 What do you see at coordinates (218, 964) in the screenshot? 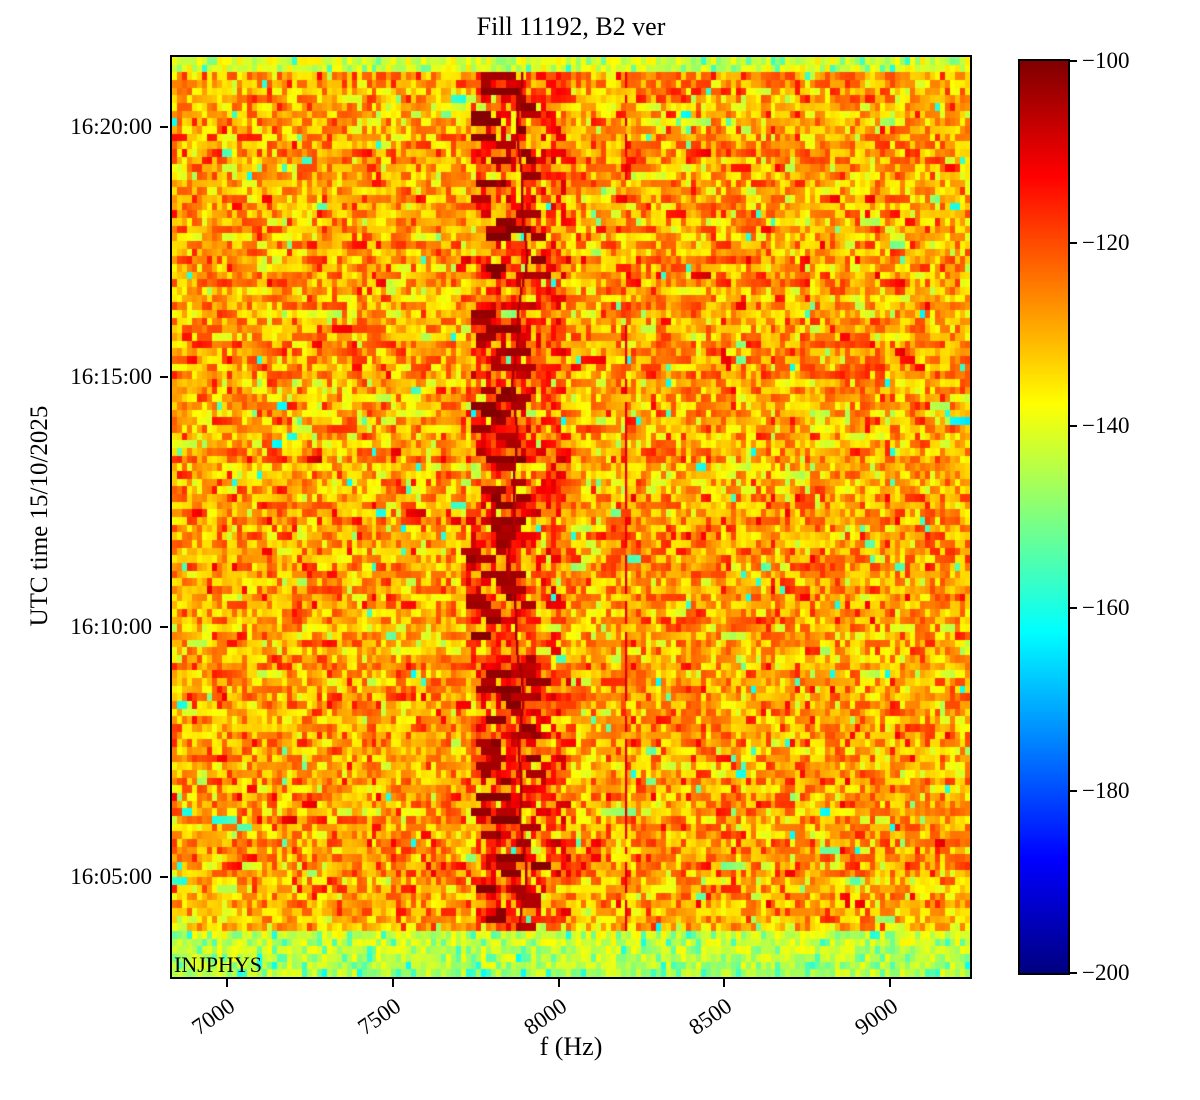
I see `injphys-annotation: INJPHYS` at bounding box center [218, 964].